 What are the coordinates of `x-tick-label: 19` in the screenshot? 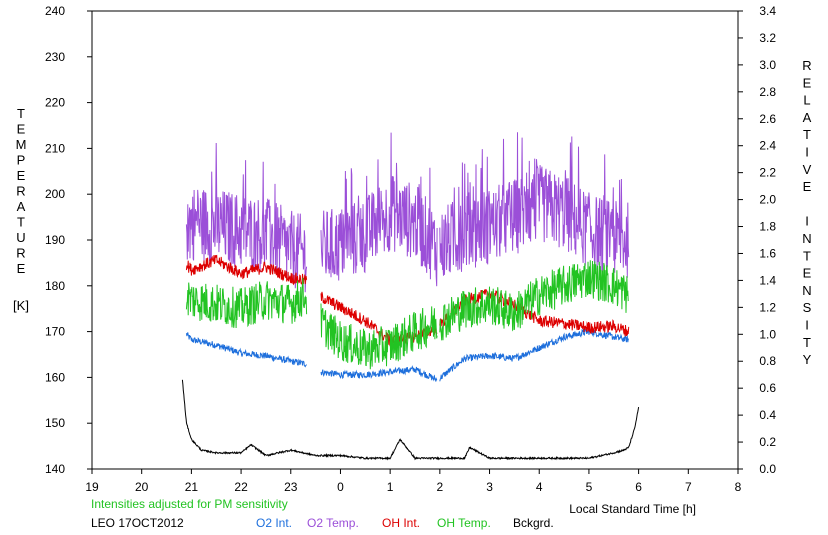 It's located at (92, 487).